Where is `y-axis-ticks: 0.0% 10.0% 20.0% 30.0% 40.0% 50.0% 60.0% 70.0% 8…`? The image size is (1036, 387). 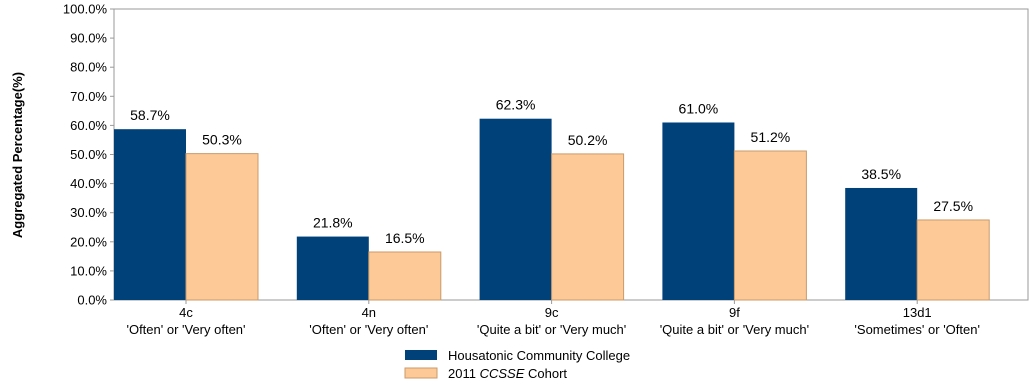
y-axis-ticks: 0.0% 10.0% 20.0% 30.0% 40.0% 50.0% 60.0% 70.0% 8… is located at coordinates (88, 155).